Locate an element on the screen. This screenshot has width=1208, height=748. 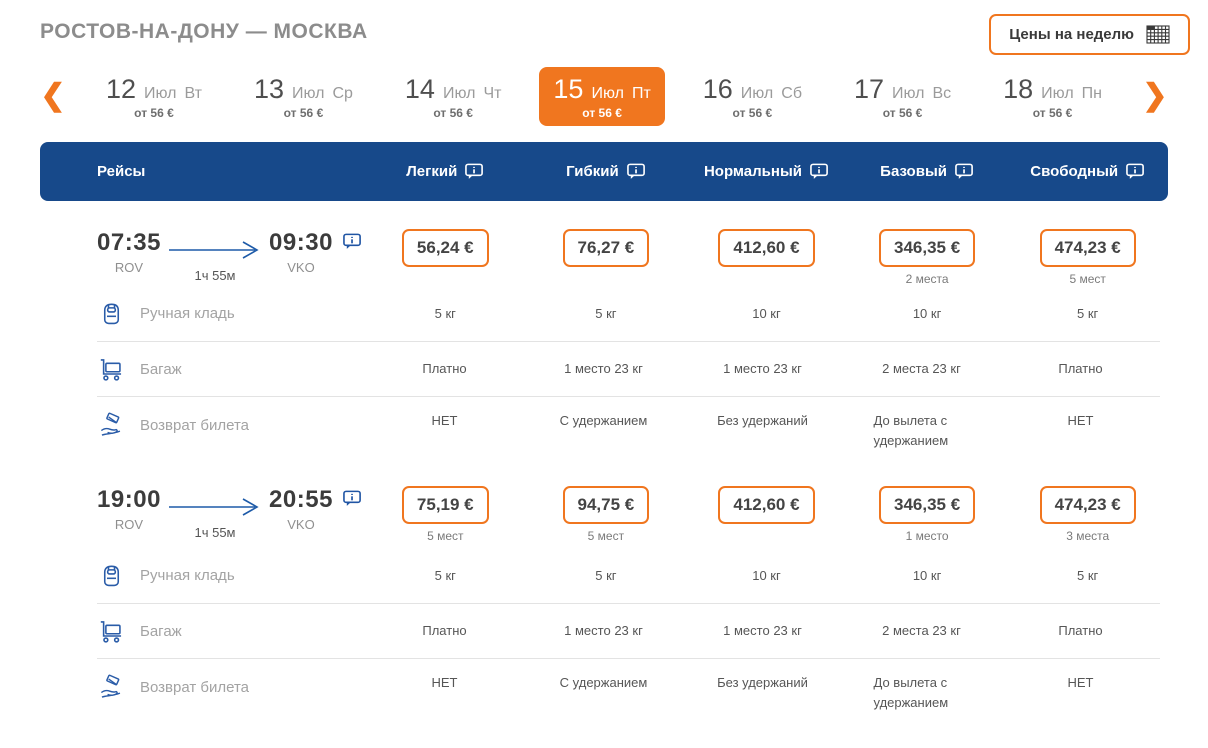
price-cell: 346,35 € 2 места is located at coordinates (927, 257).